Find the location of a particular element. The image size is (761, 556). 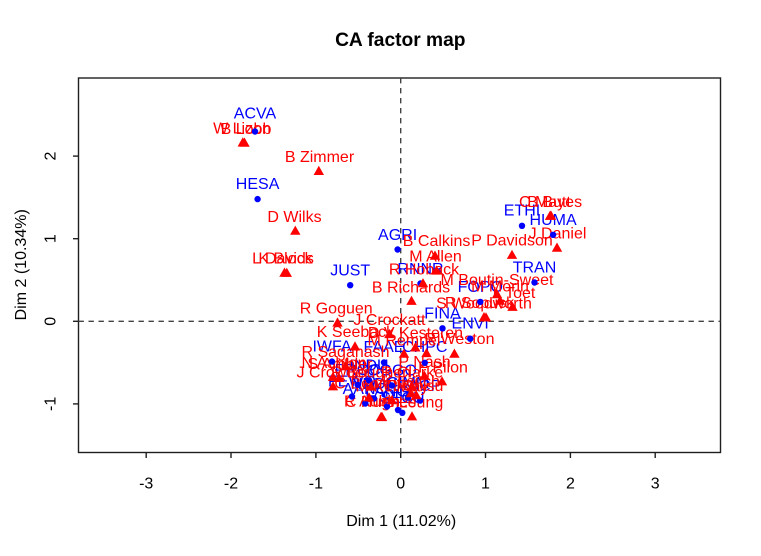

svg-text: R Chisu is located at coordinates (415, 386).